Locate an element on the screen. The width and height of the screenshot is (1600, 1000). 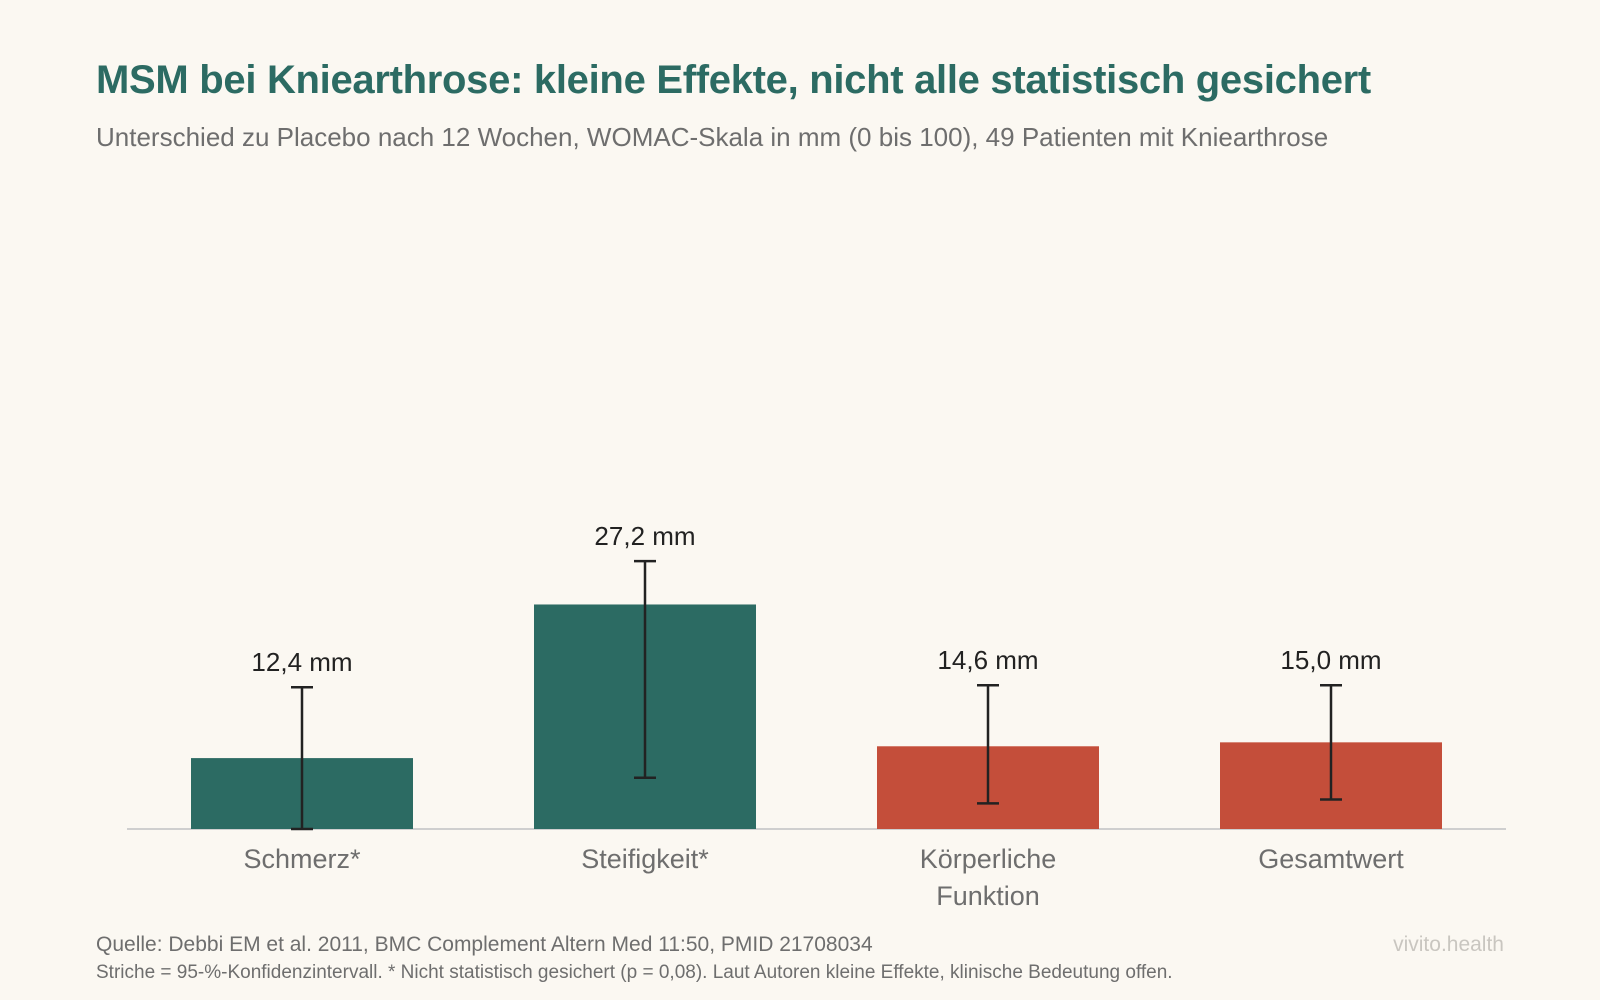
value-label: 15,0 mm is located at coordinates (1330, 660).